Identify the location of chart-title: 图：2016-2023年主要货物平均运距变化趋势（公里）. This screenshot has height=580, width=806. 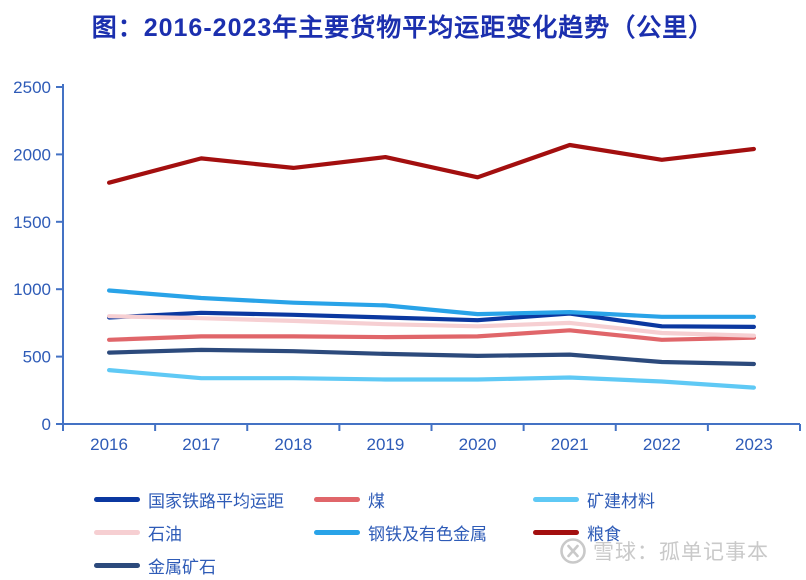
(403, 28).